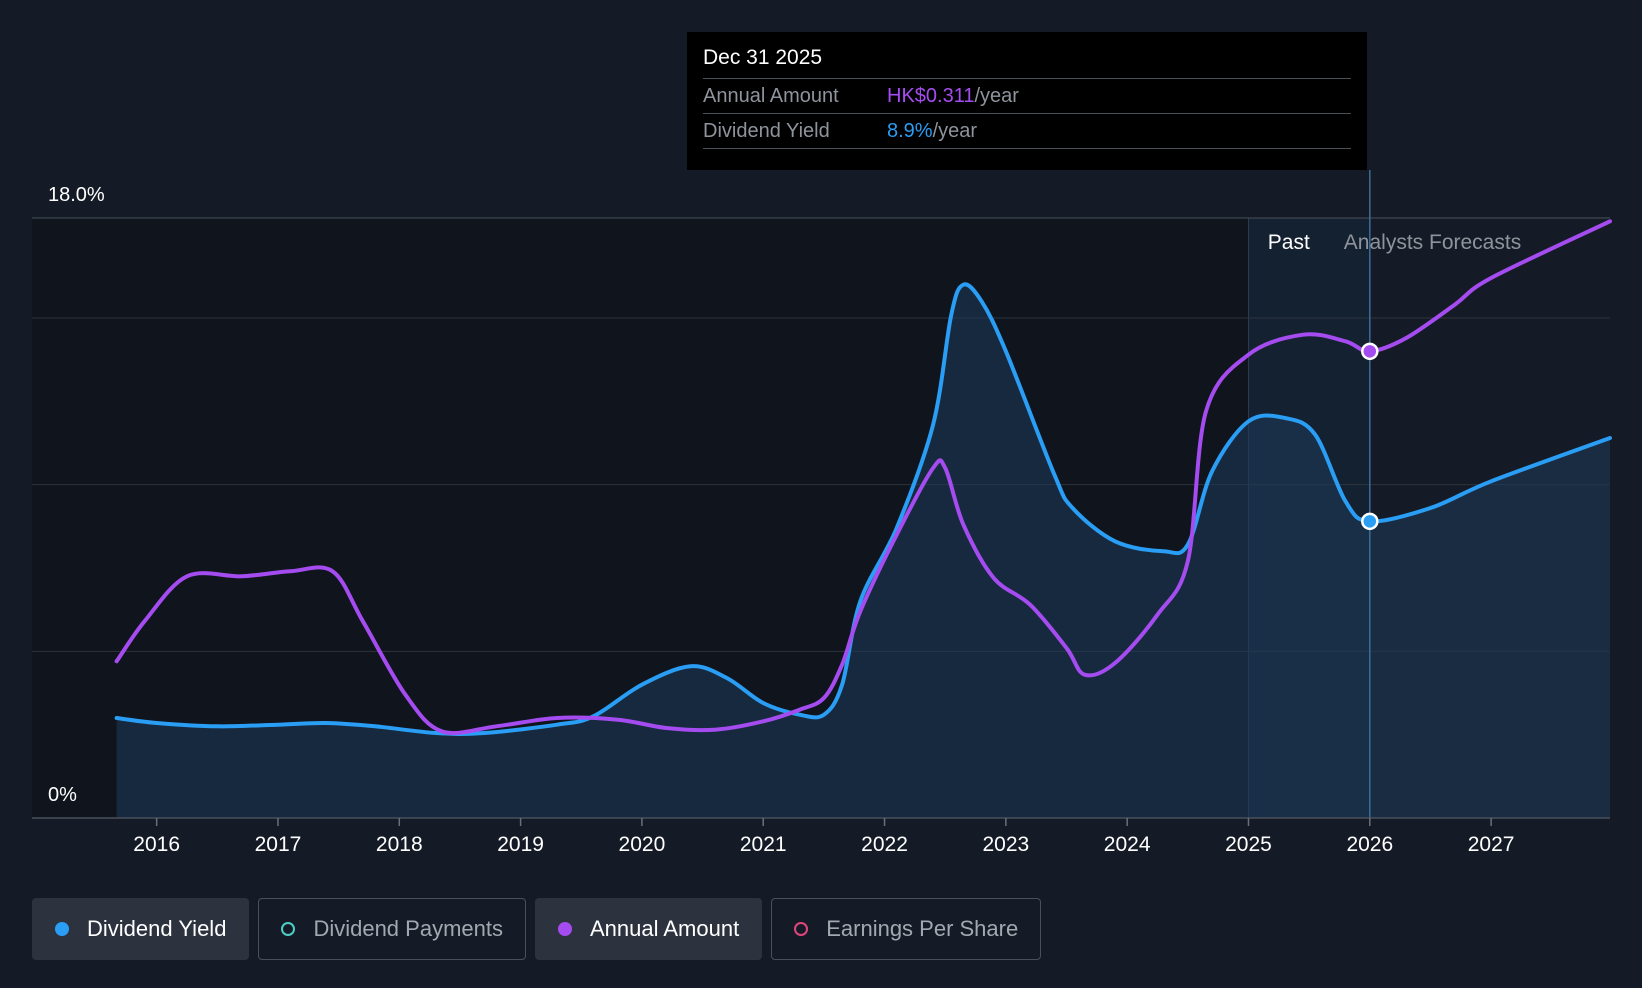 The image size is (1642, 988). What do you see at coordinates (910, 131) in the screenshot?
I see `tooltip-dividend-yield-value: 8.9%` at bounding box center [910, 131].